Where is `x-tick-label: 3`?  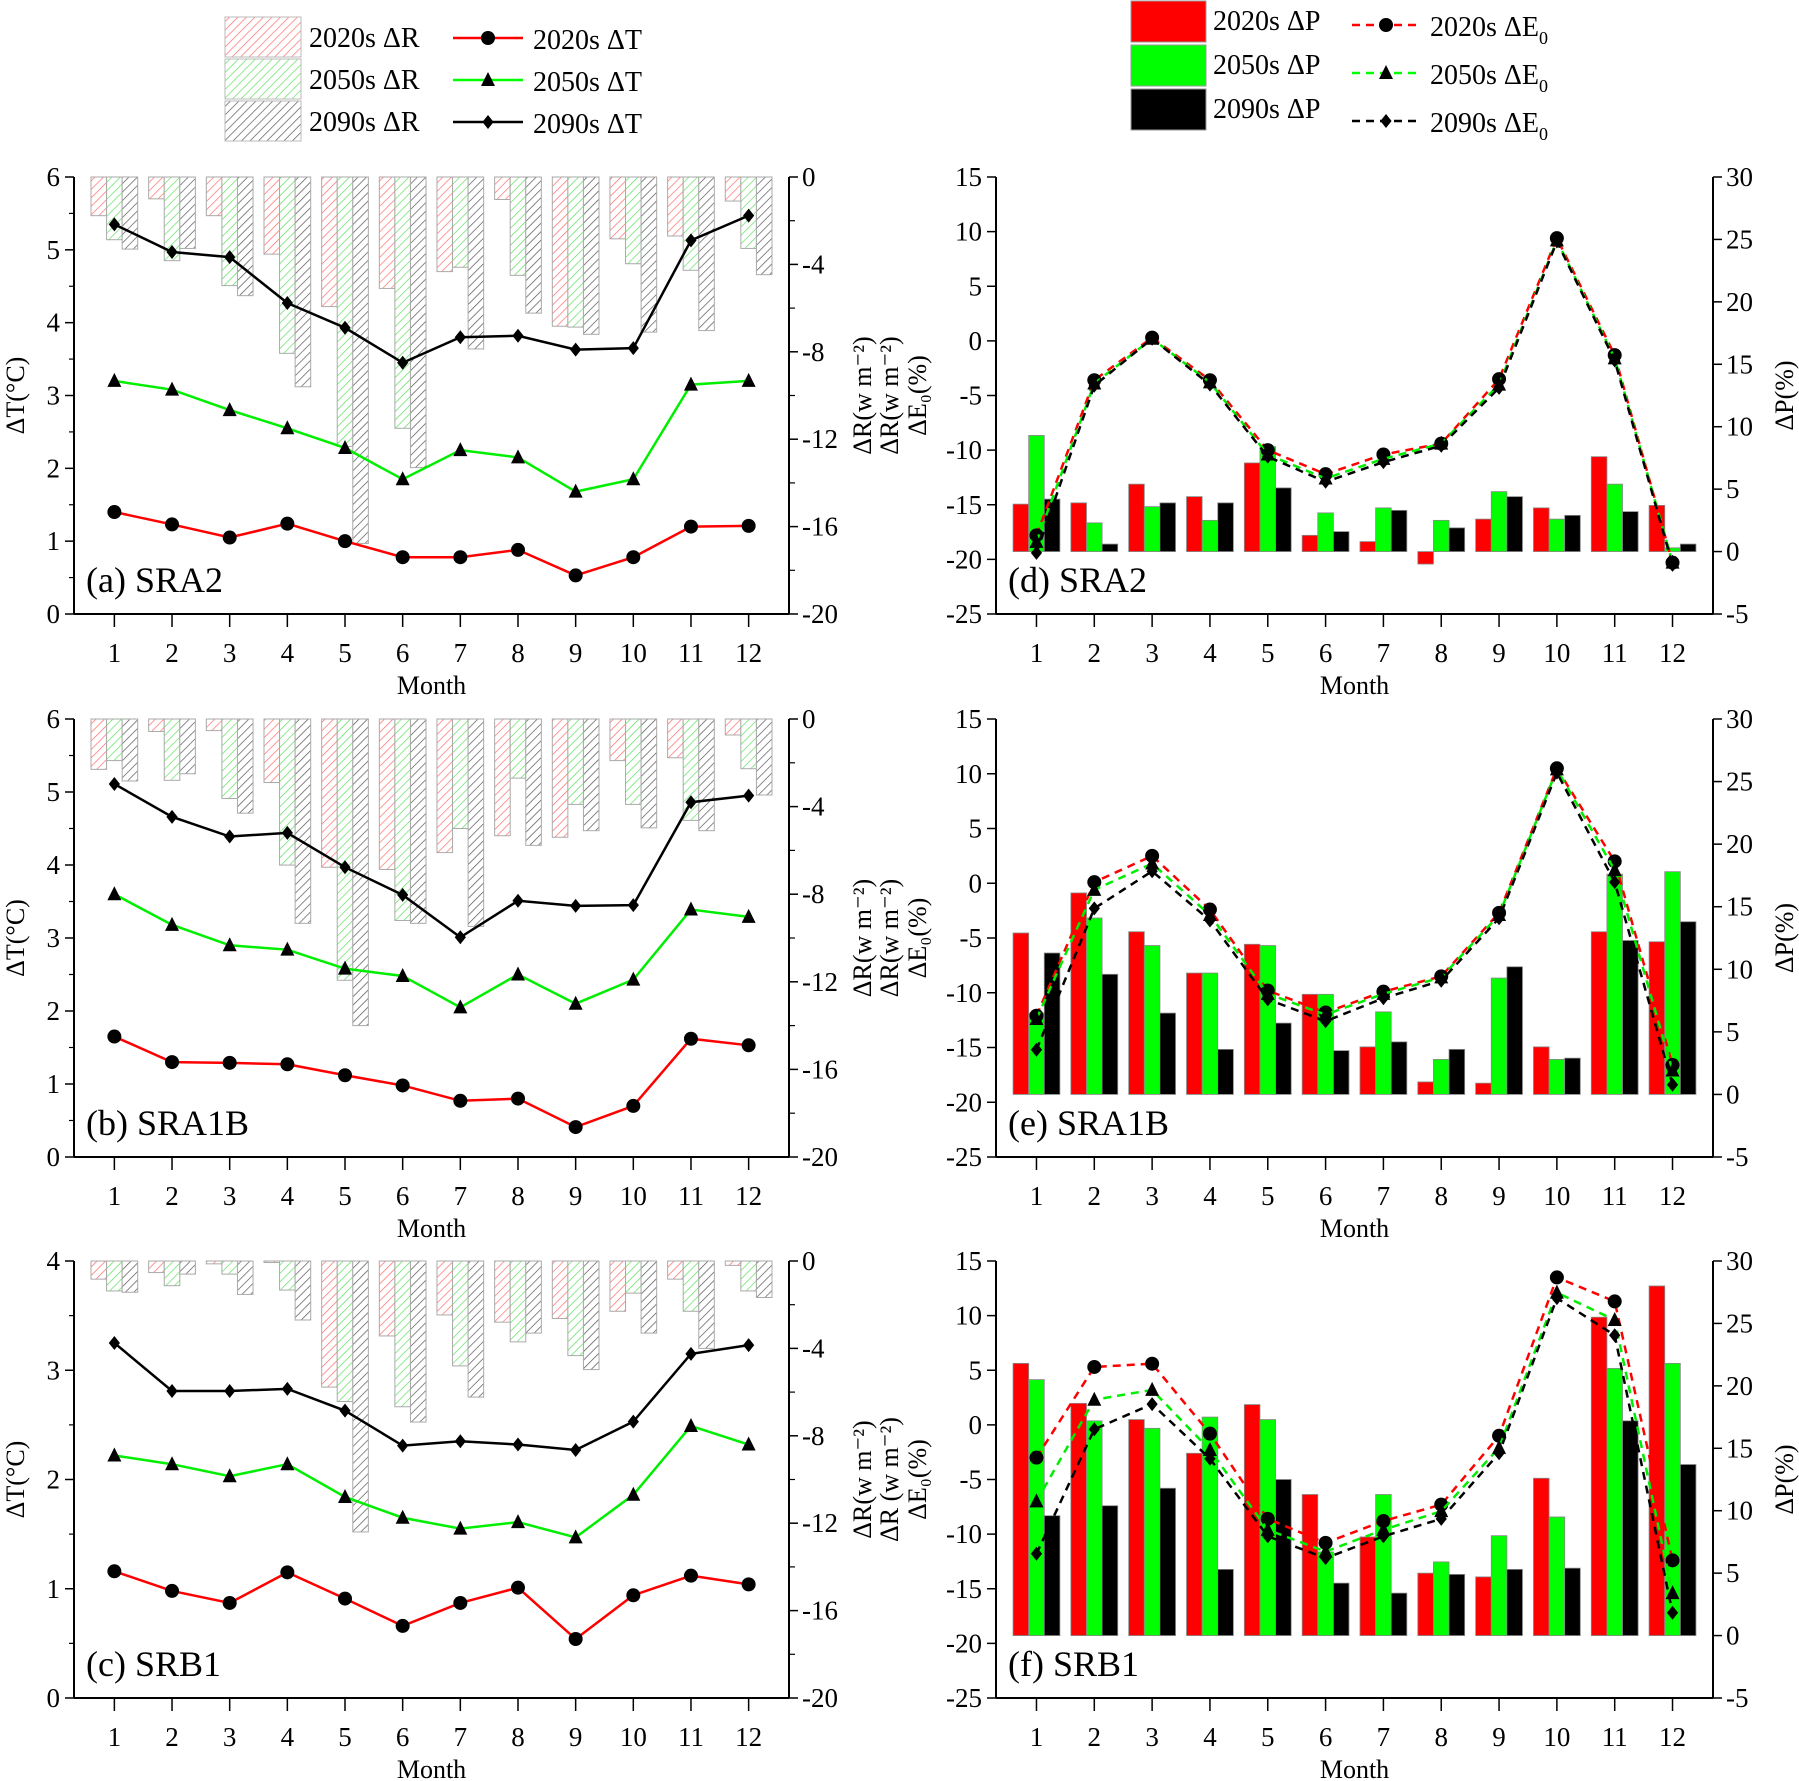
x-tick-label: 3 is located at coordinates (1152, 653).